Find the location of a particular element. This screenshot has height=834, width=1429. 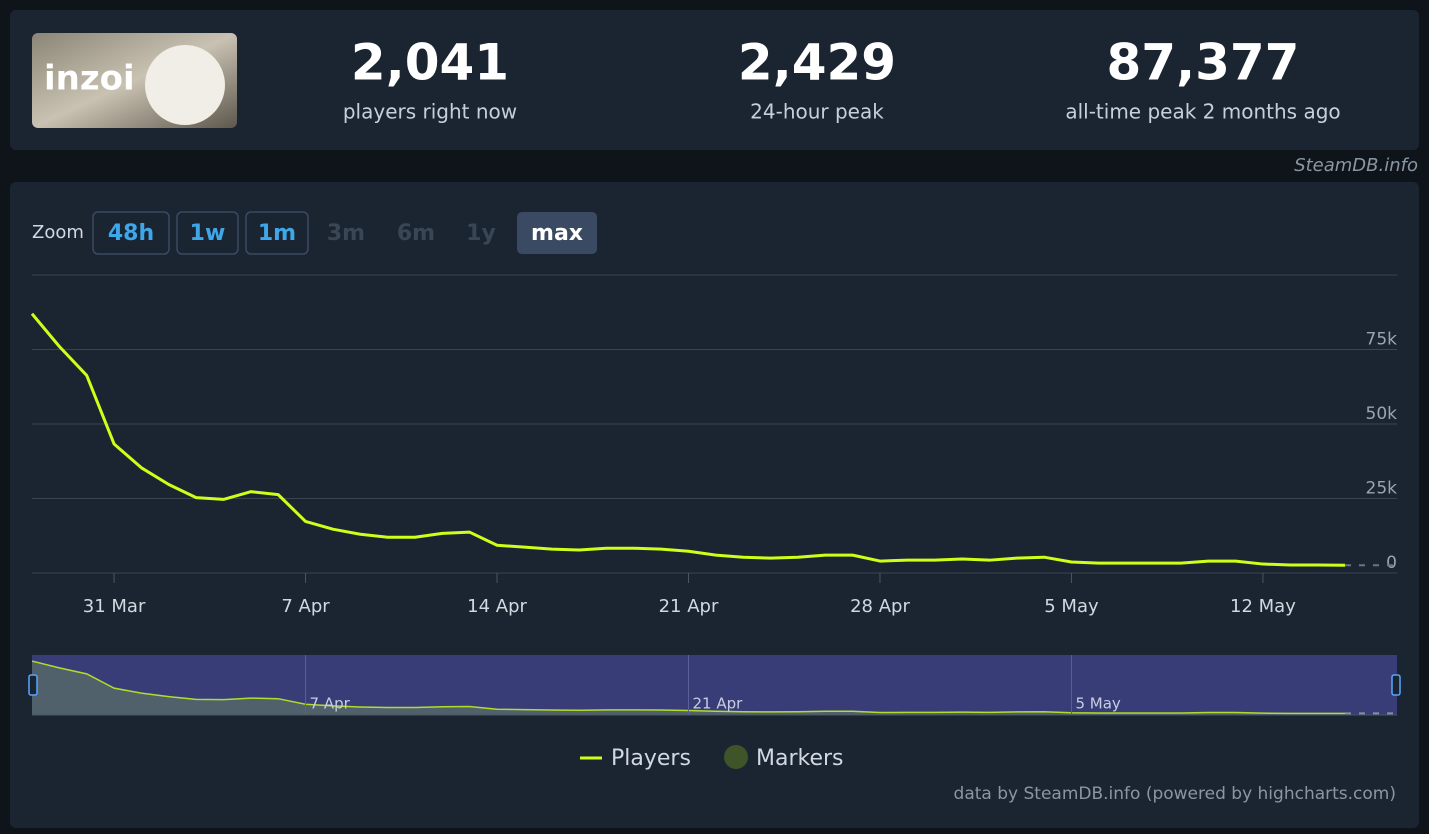

legend-markers-swatch is located at coordinates (736, 757).